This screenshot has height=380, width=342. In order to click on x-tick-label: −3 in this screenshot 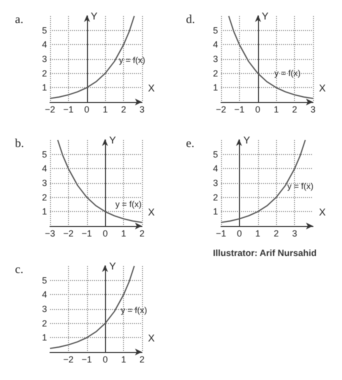, I will do `click(50, 233)`.